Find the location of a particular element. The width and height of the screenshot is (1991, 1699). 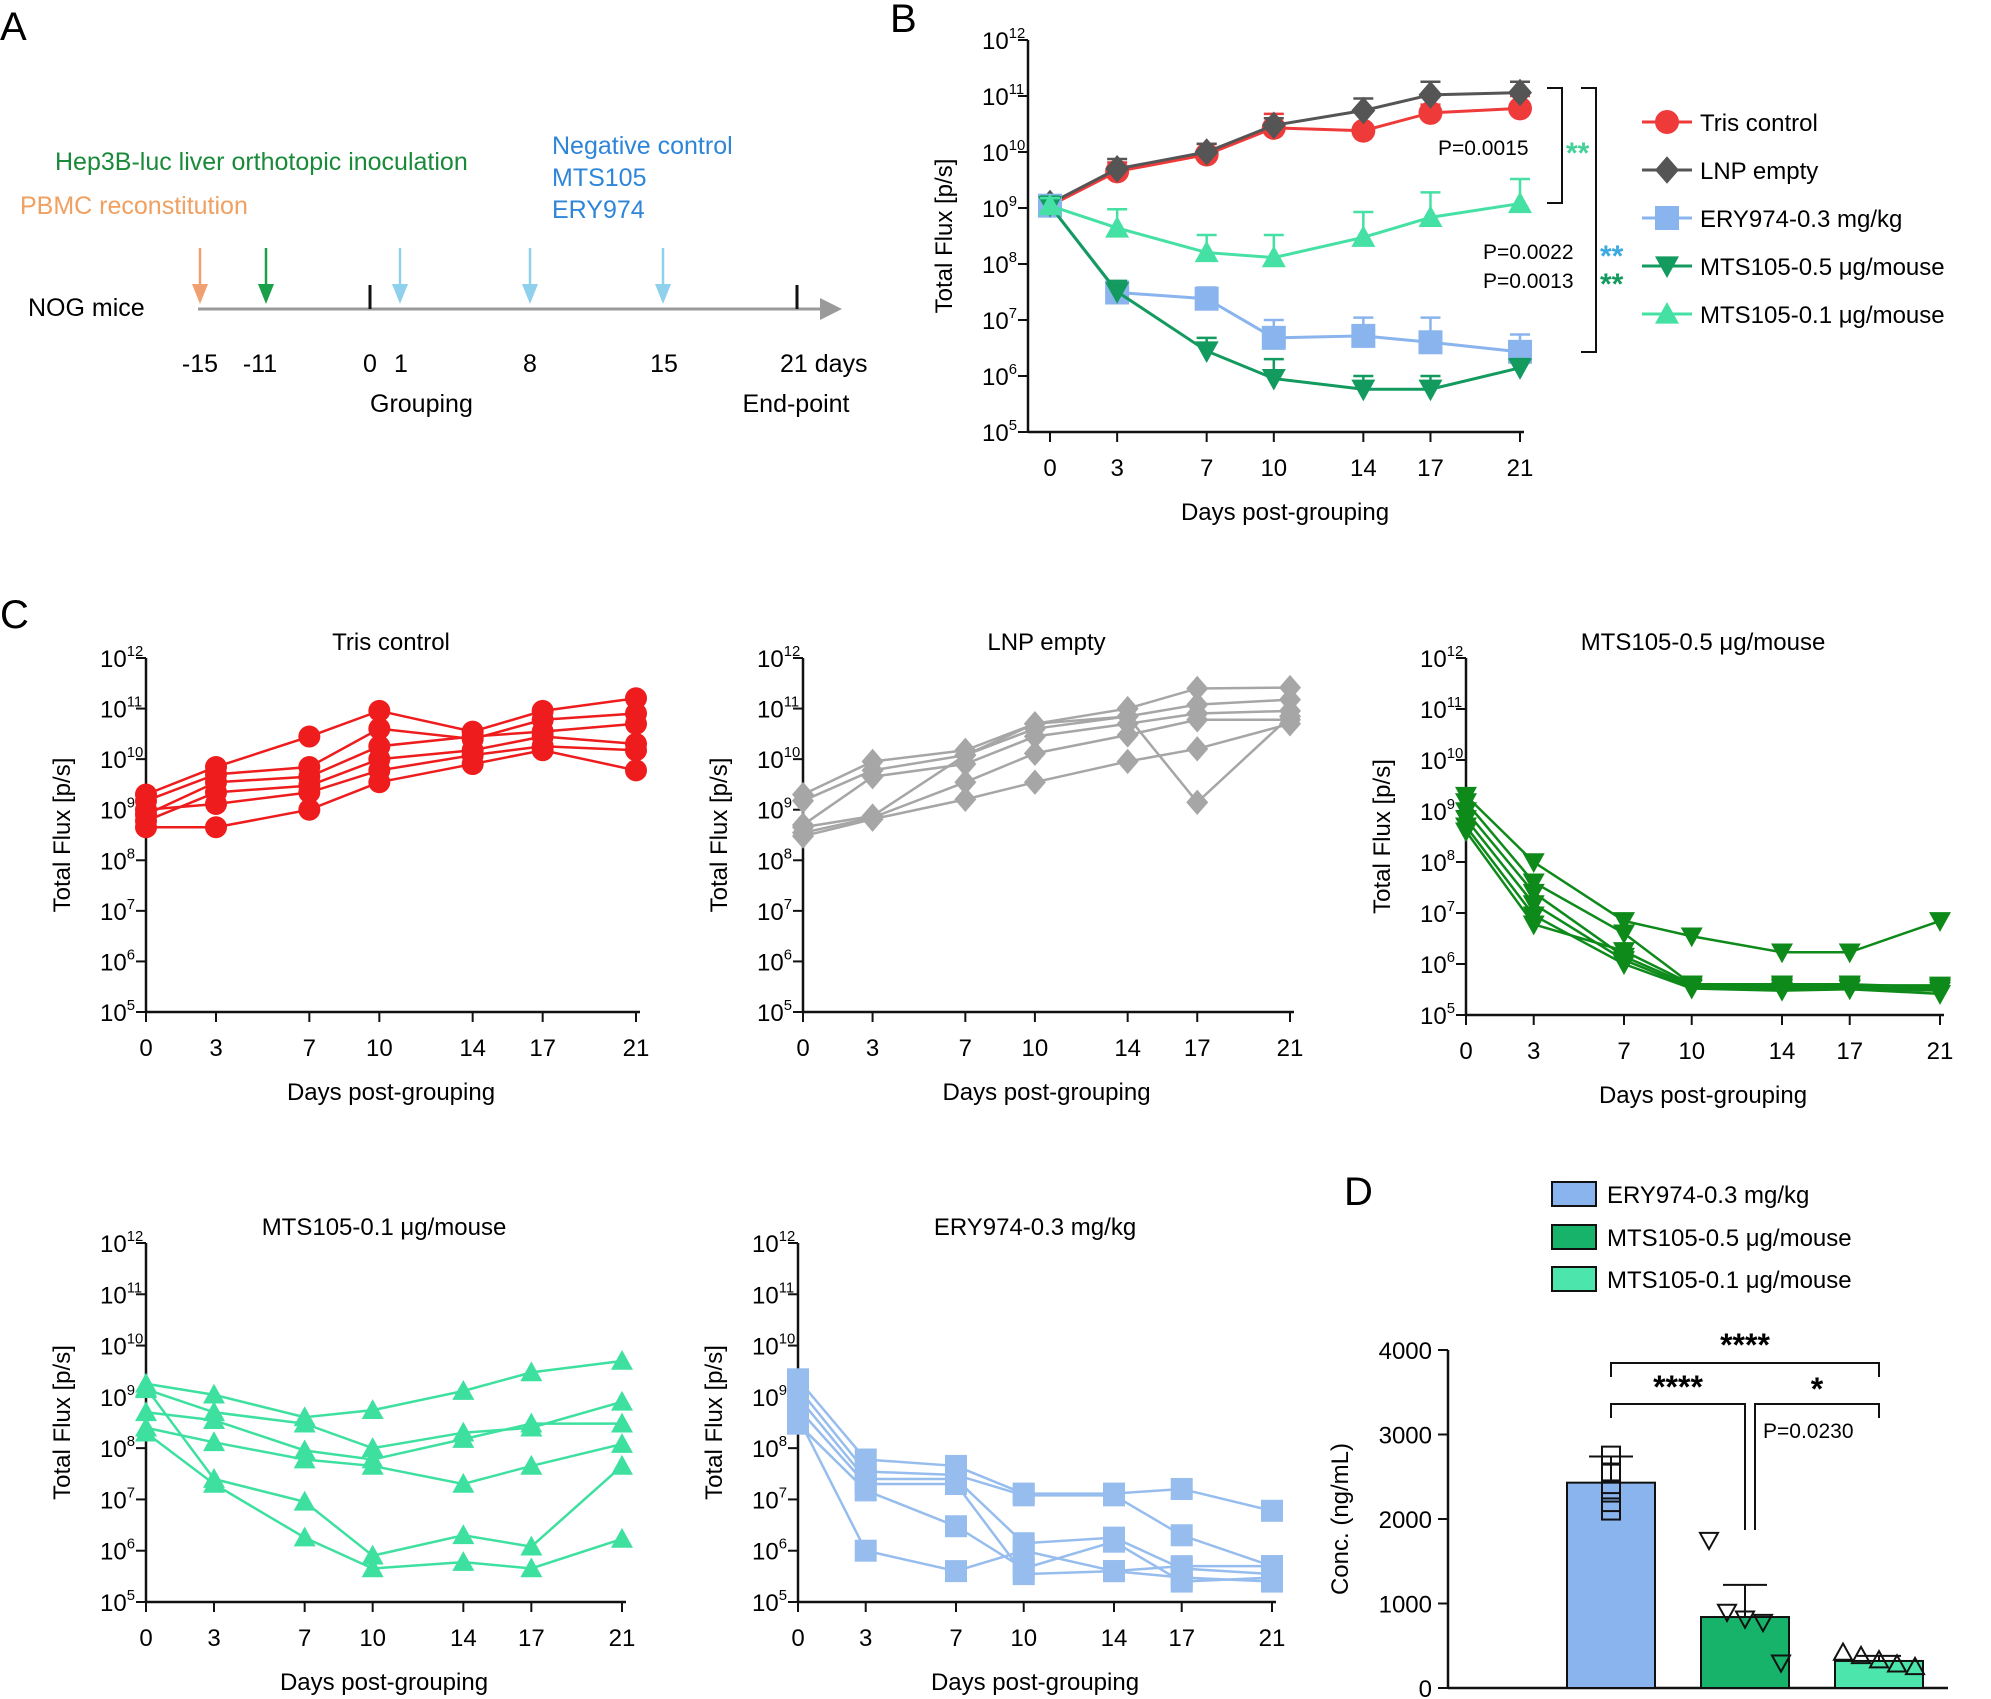

significance-stars: **** is located at coordinates (1745, 1345).